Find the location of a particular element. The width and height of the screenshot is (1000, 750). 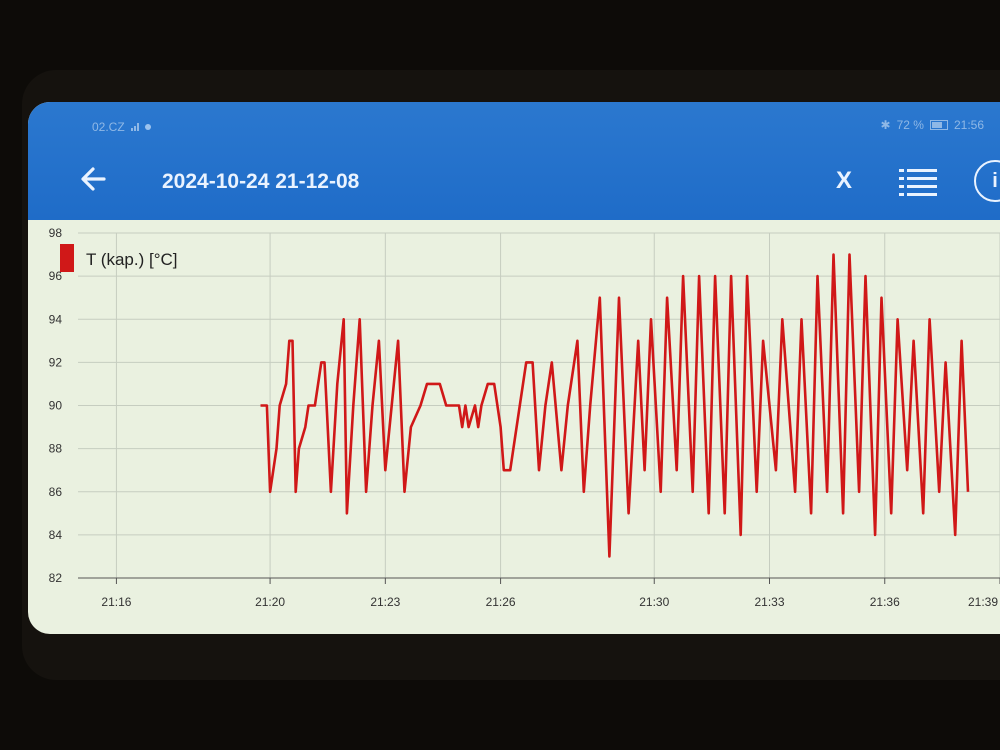

y-tick-label: 88 is located at coordinates (56, 449).